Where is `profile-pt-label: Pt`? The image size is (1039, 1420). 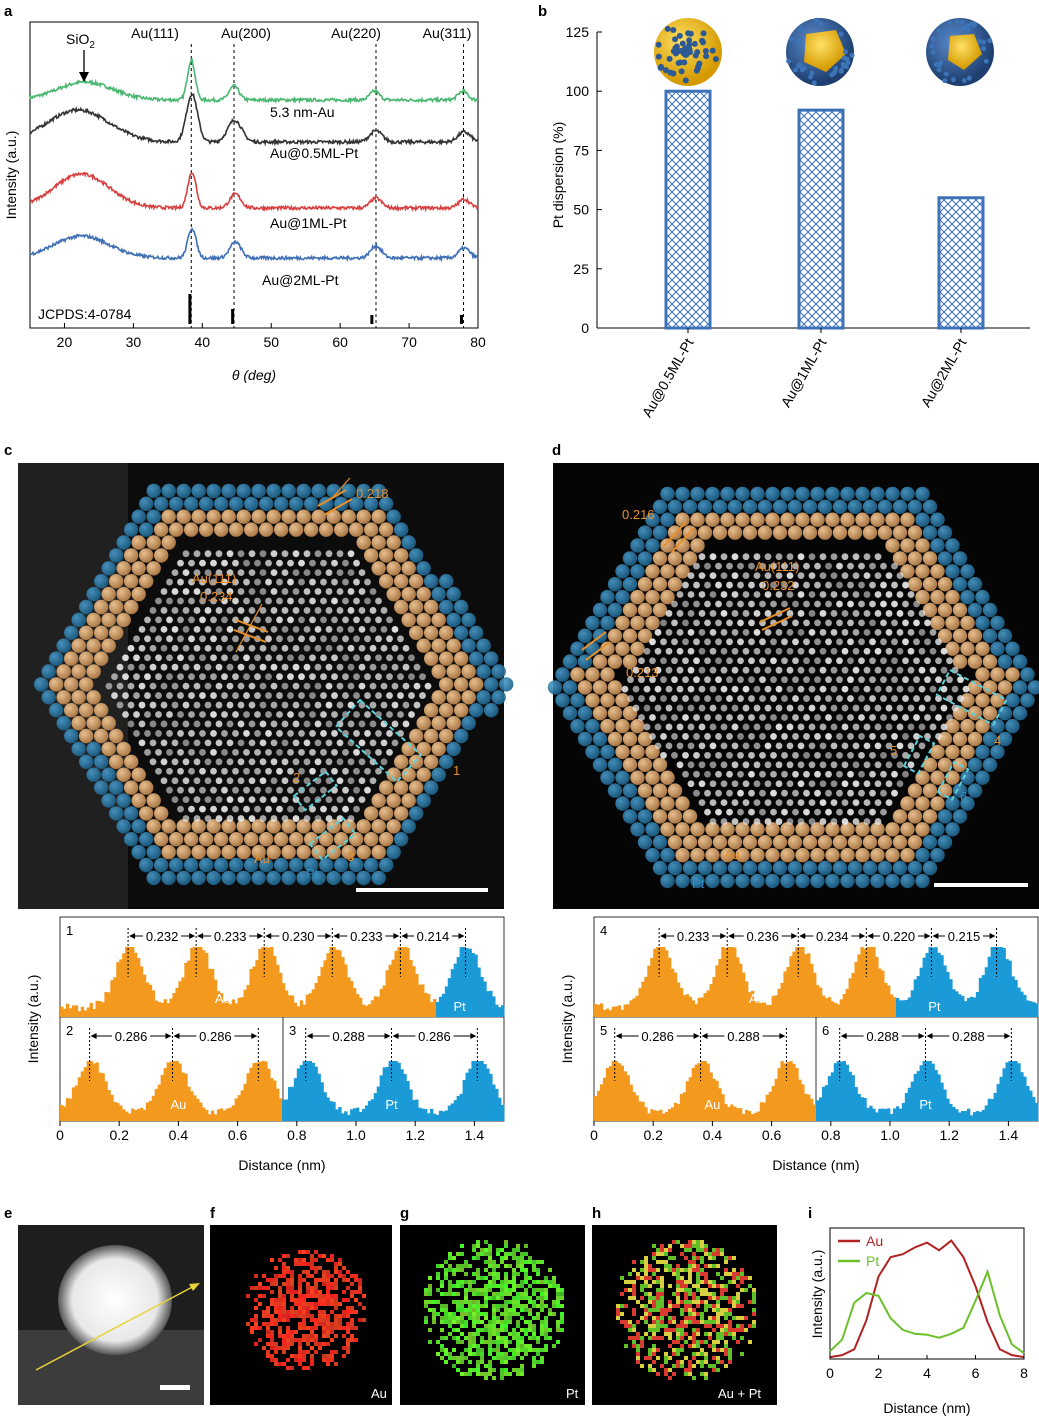
profile-pt-label: Pt is located at coordinates (934, 1006).